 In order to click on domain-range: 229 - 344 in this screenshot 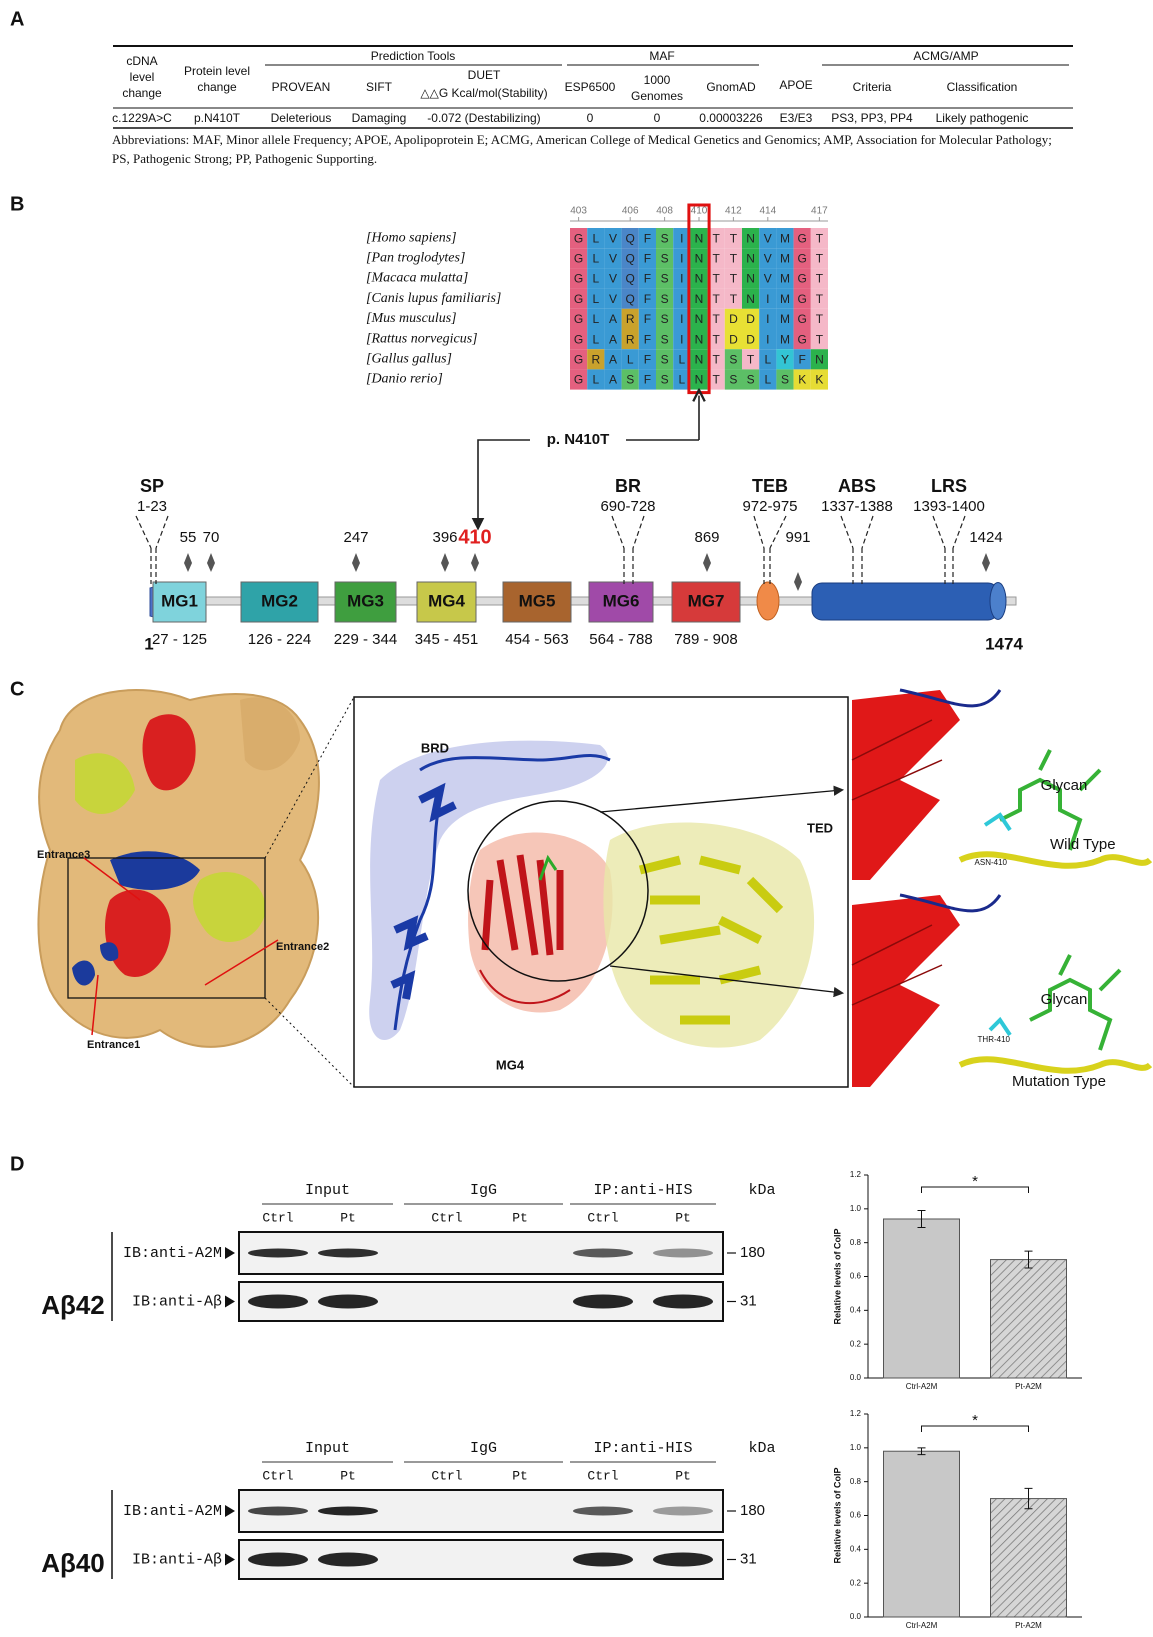, I will do `click(365, 639)`.